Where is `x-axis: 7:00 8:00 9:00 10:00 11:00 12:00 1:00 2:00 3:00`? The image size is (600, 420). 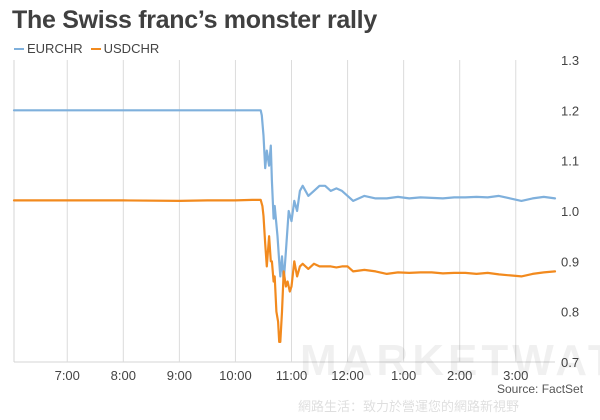
x-axis: 7:00 8:00 9:00 10:00 11:00 12:00 1:00 2:00 3:00 is located at coordinates (292, 375).